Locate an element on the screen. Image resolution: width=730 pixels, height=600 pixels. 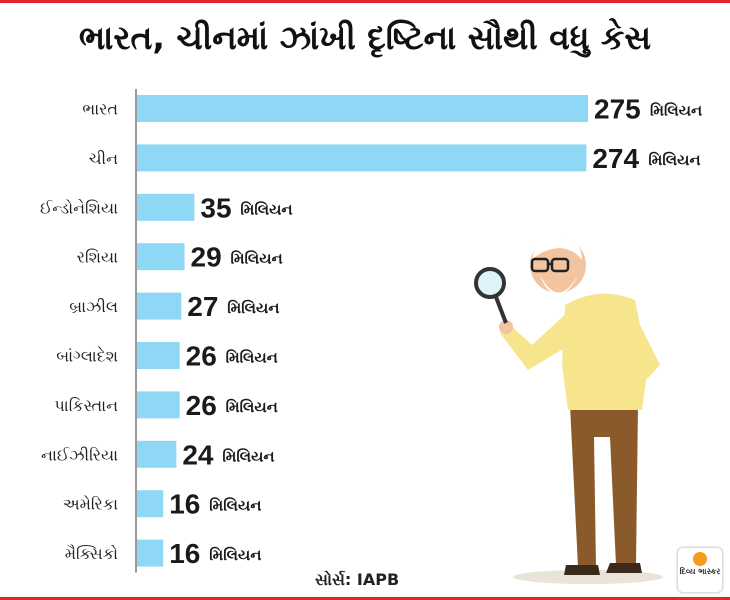
value-label: 275 is located at coordinates (617, 109).